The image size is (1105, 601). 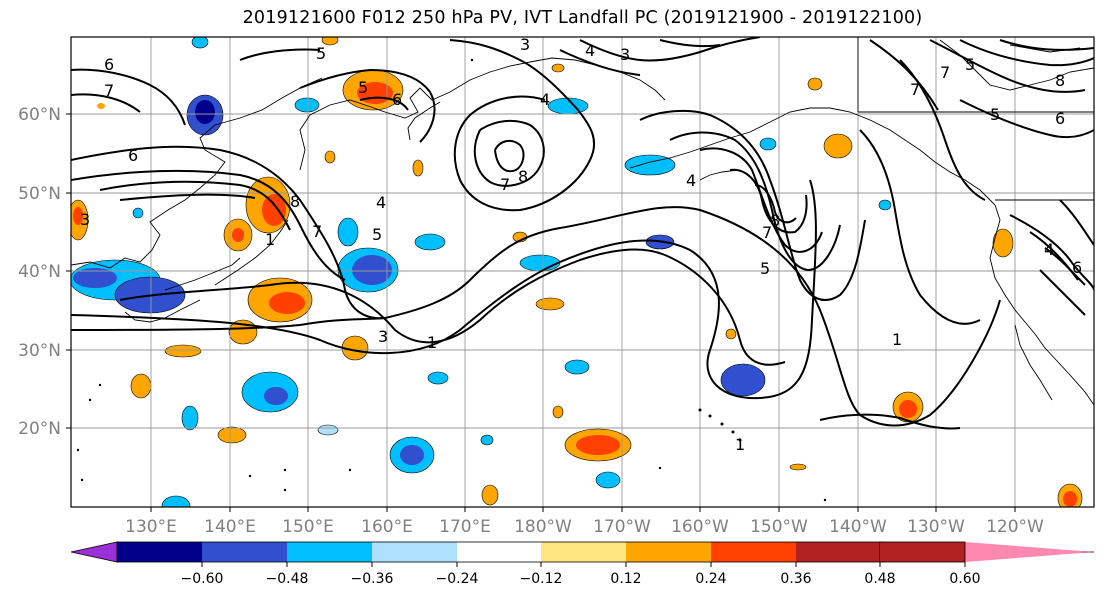 I want to click on colorbar-tick-label: −0.48, so click(x=287, y=579).